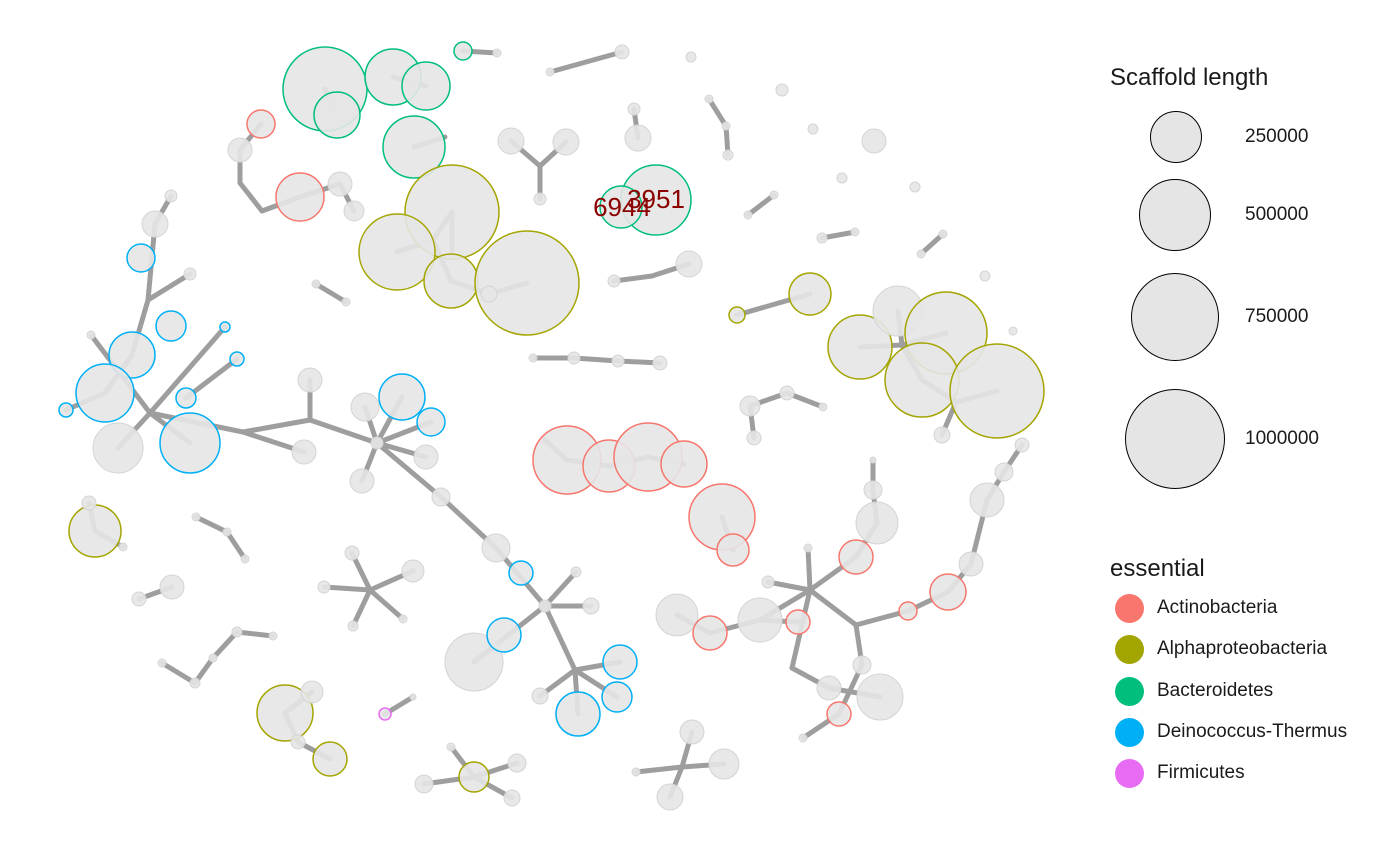 The image size is (1400, 865). Describe the element at coordinates (1277, 136) in the screenshot. I see `size-legend-label: 250000` at that location.